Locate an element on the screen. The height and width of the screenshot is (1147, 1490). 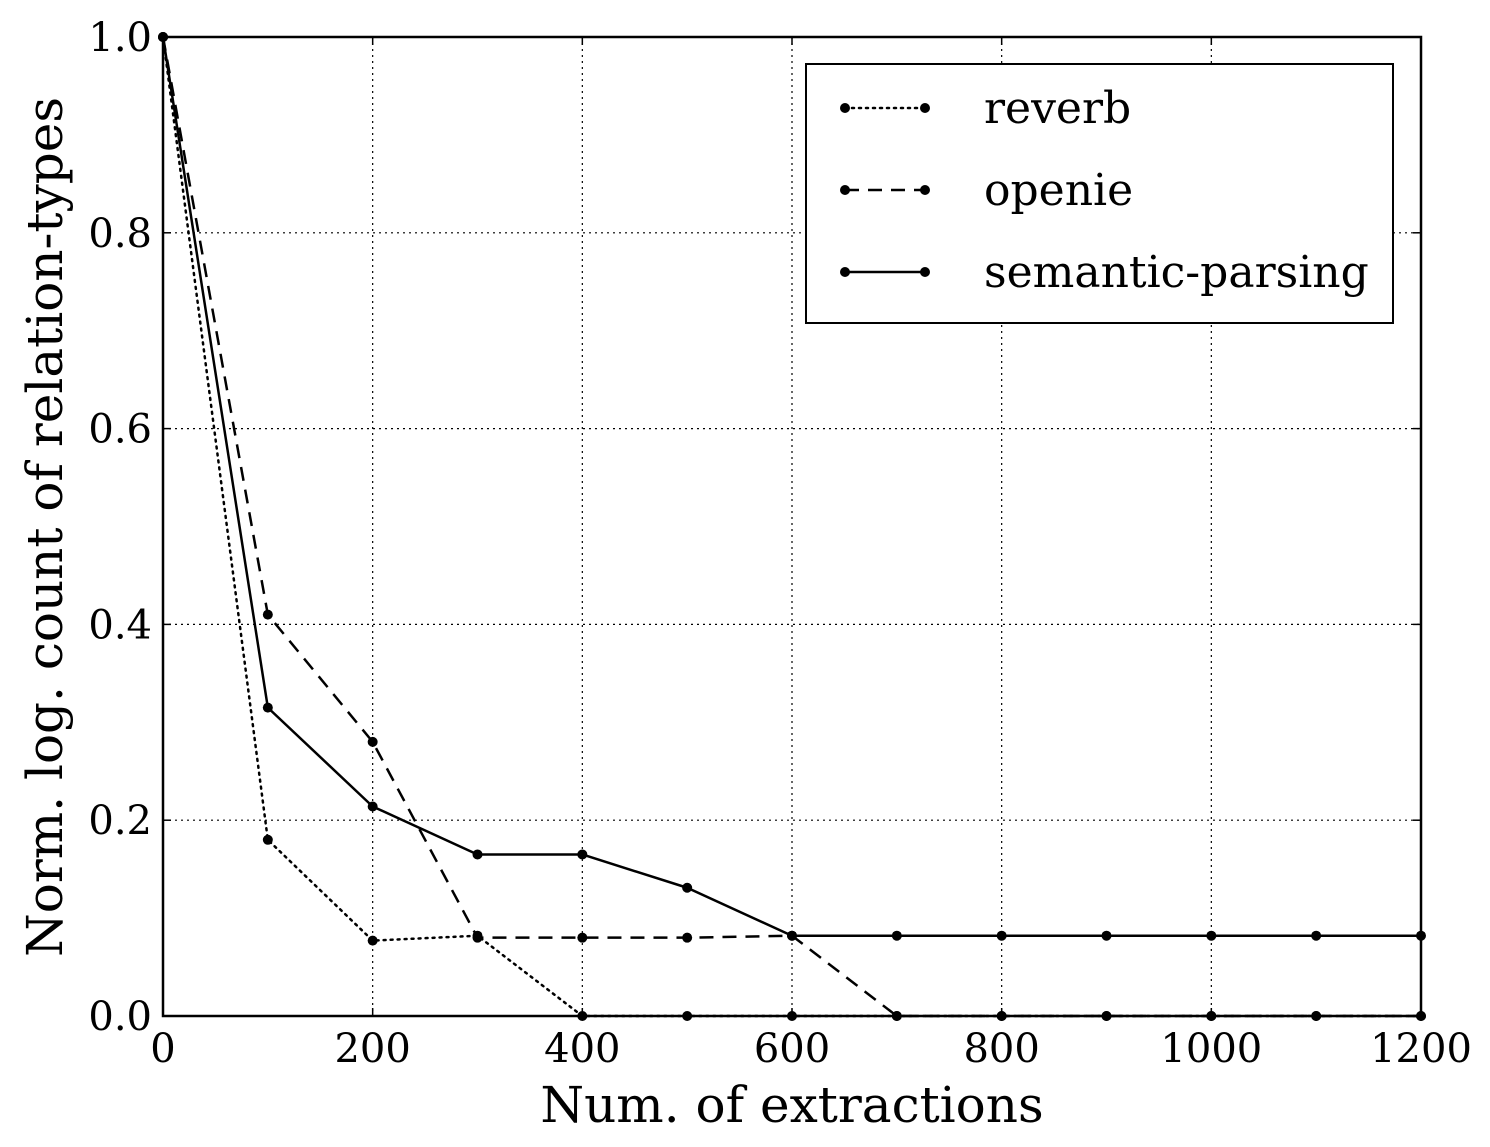
x-axis-title: Num. of extractions is located at coordinates (791, 1105).